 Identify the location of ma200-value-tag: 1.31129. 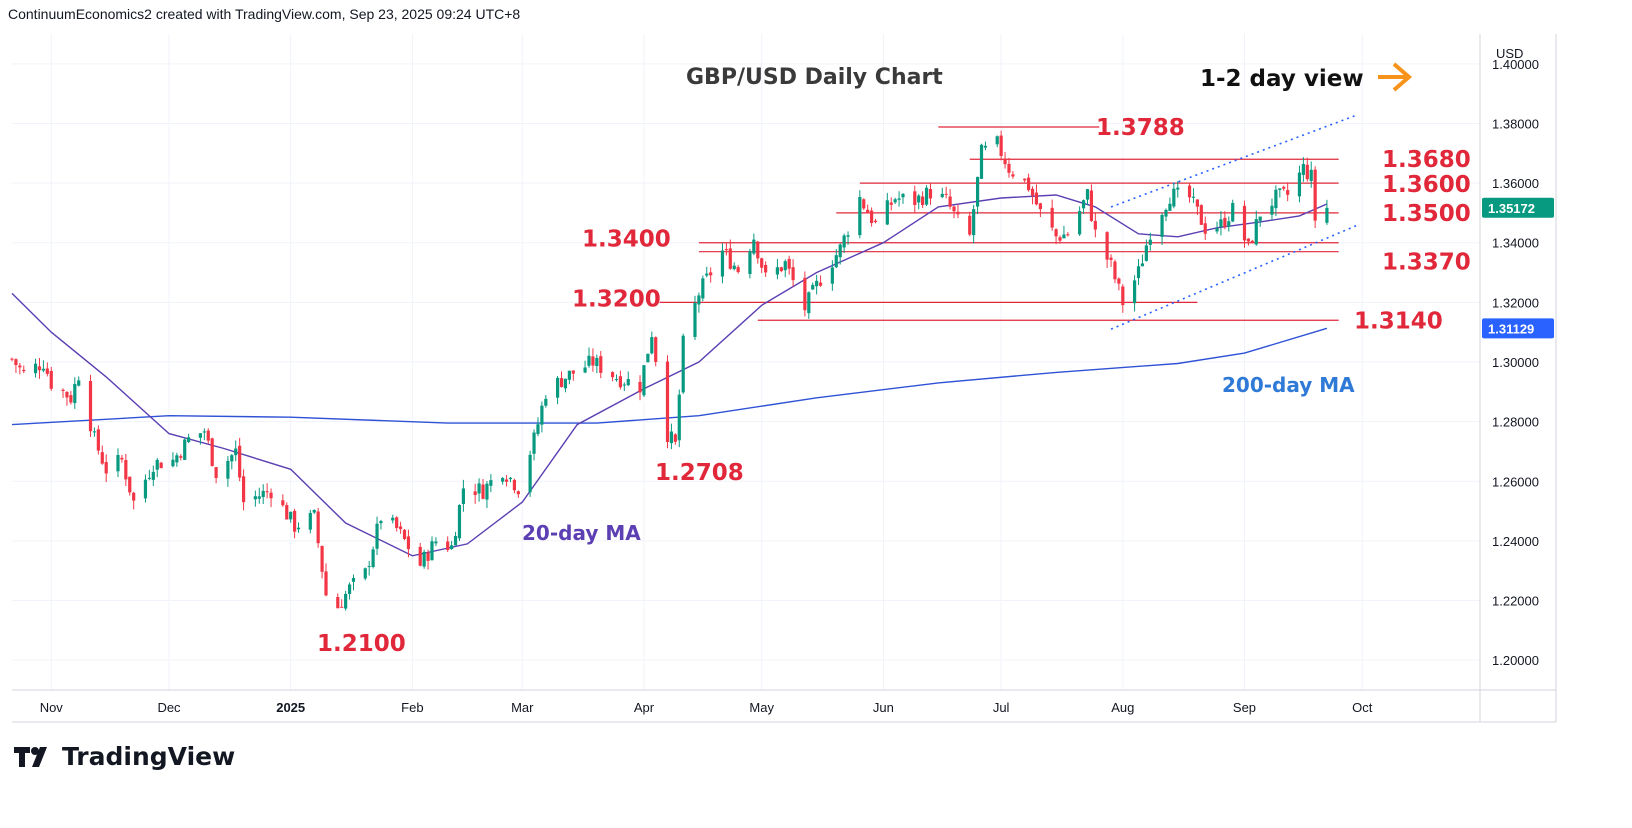
(1511, 328).